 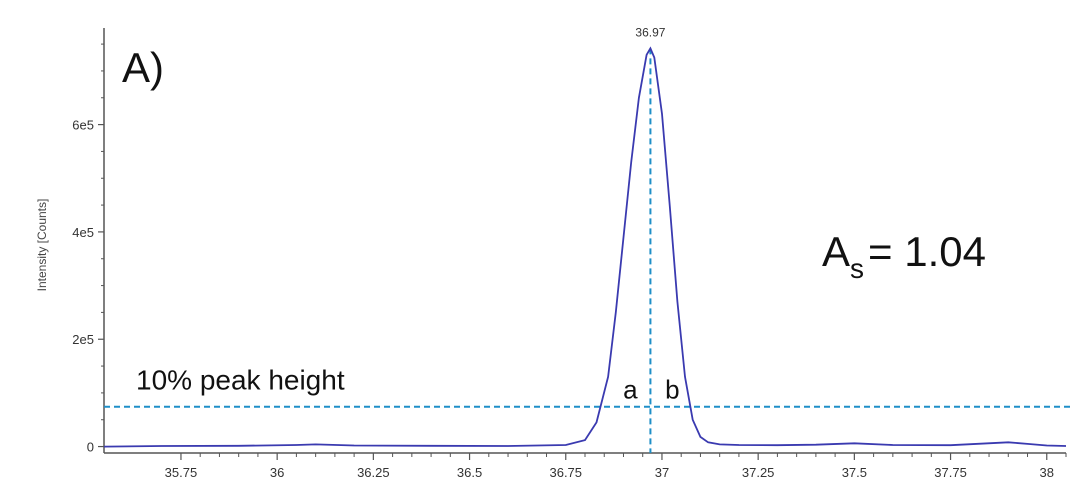 I want to click on x-tick-label: 36, so click(x=277, y=472).